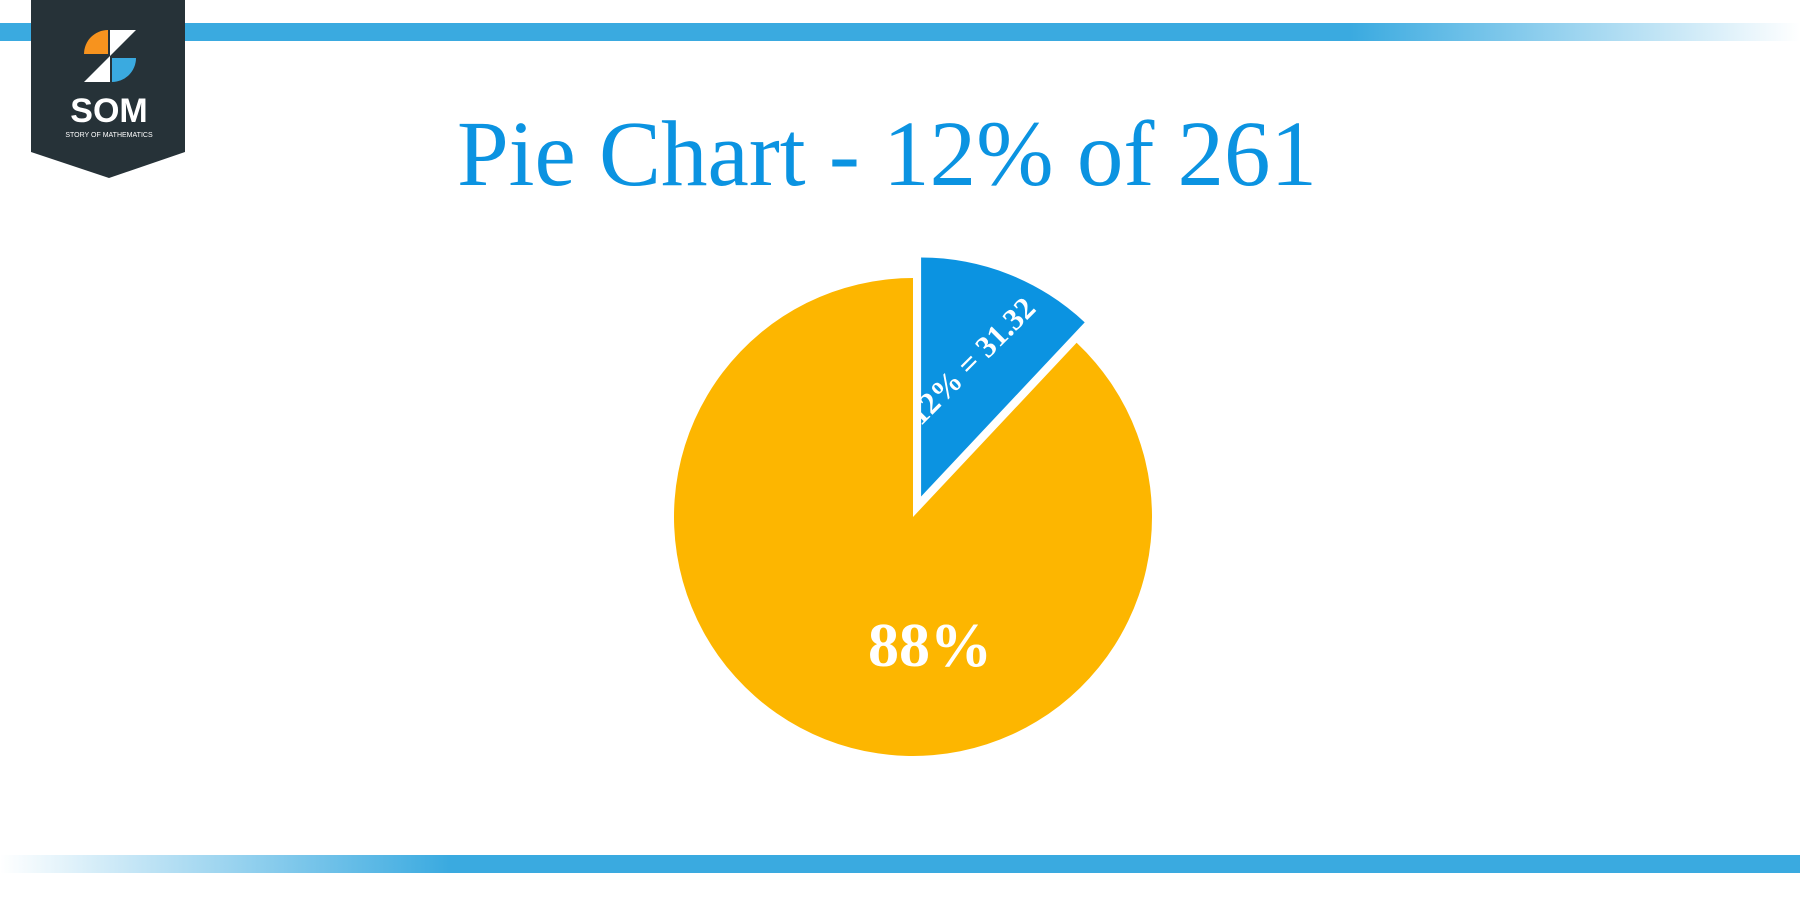 Image resolution: width=1800 pixels, height=900 pixels. I want to click on bottom-bar, so click(900, 864).